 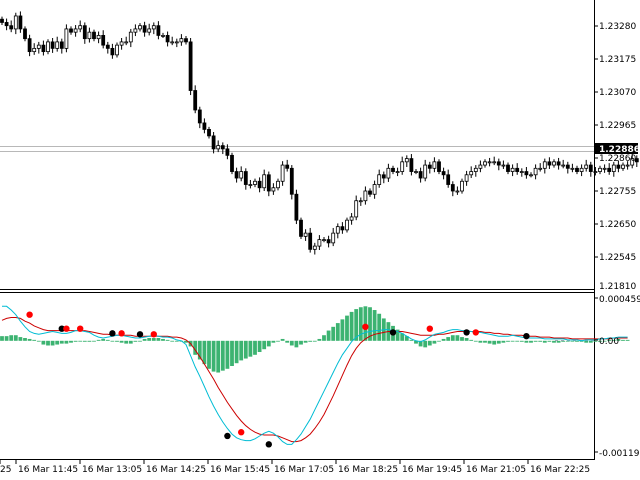 I want to click on current-price-badge, so click(x=616, y=148).